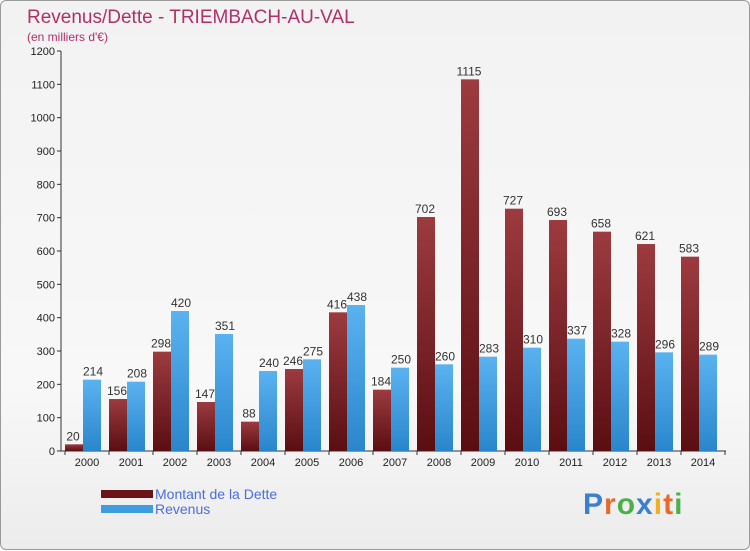 The width and height of the screenshot is (750, 551). I want to click on data-label-debt: 184, so click(381, 382).